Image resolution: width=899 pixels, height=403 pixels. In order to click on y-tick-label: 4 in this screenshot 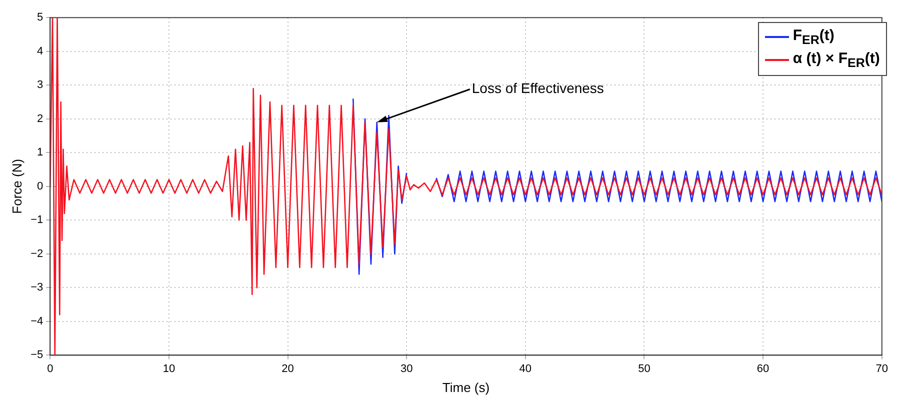, I will do `click(40, 51)`.